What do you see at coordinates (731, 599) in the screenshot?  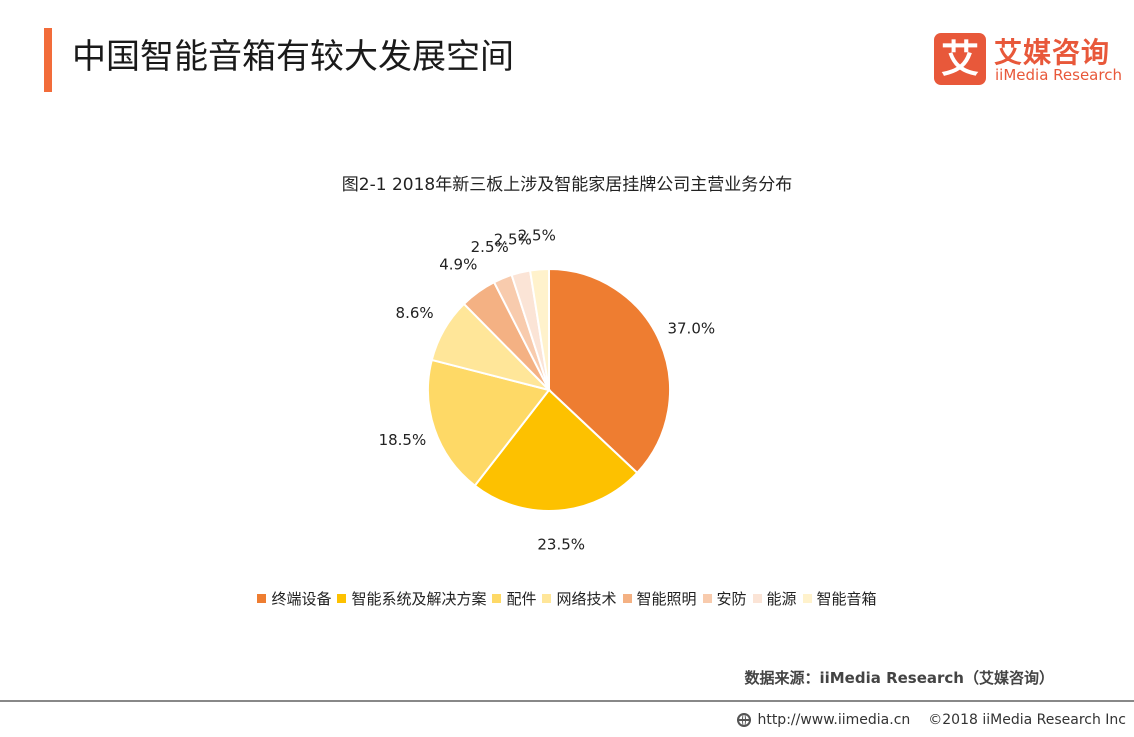 I see `legend-label: 安防` at bounding box center [731, 599].